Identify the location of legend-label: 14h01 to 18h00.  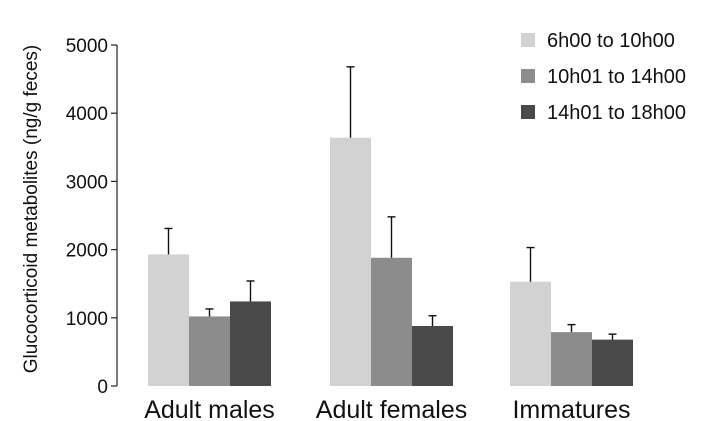
(616, 113).